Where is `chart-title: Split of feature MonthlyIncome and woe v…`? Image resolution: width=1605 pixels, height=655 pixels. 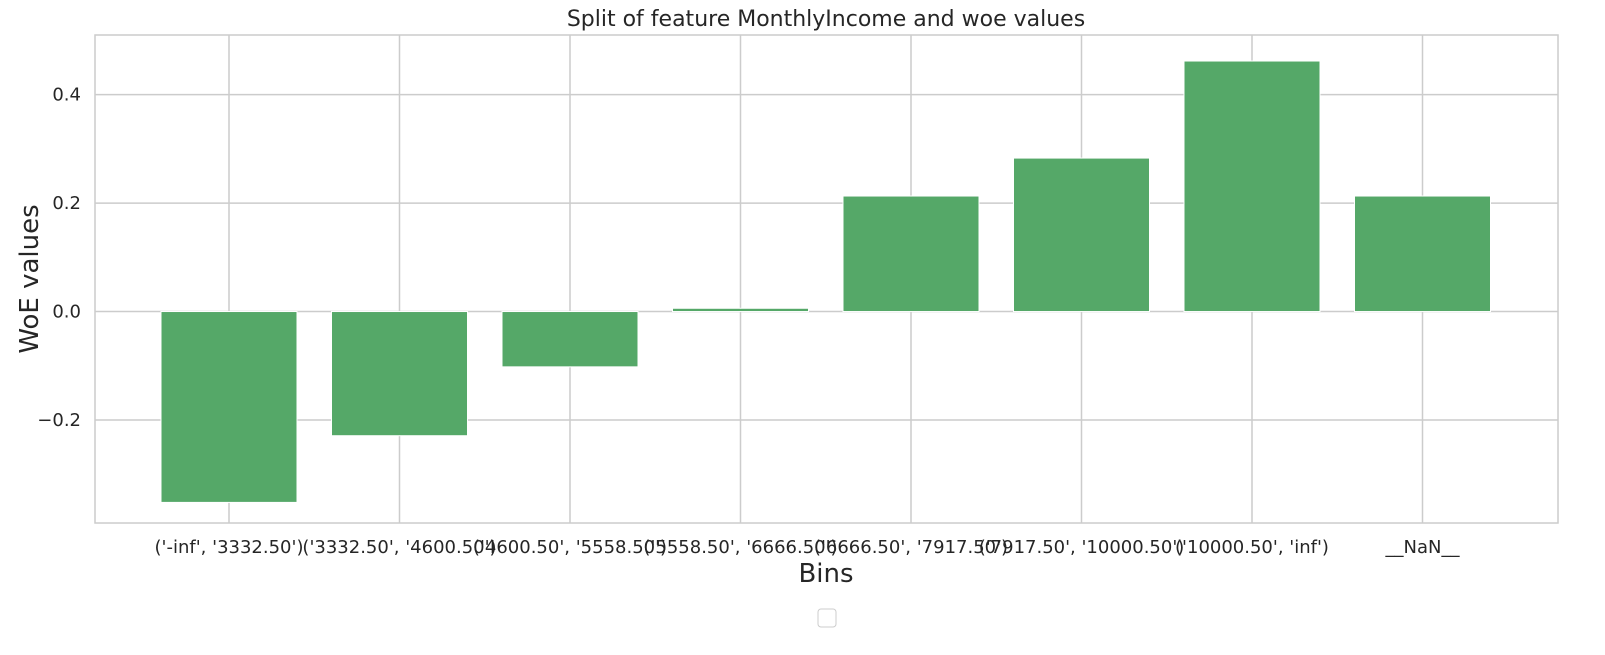 chart-title: Split of feature MonthlyIncome and woe v… is located at coordinates (826, 19).